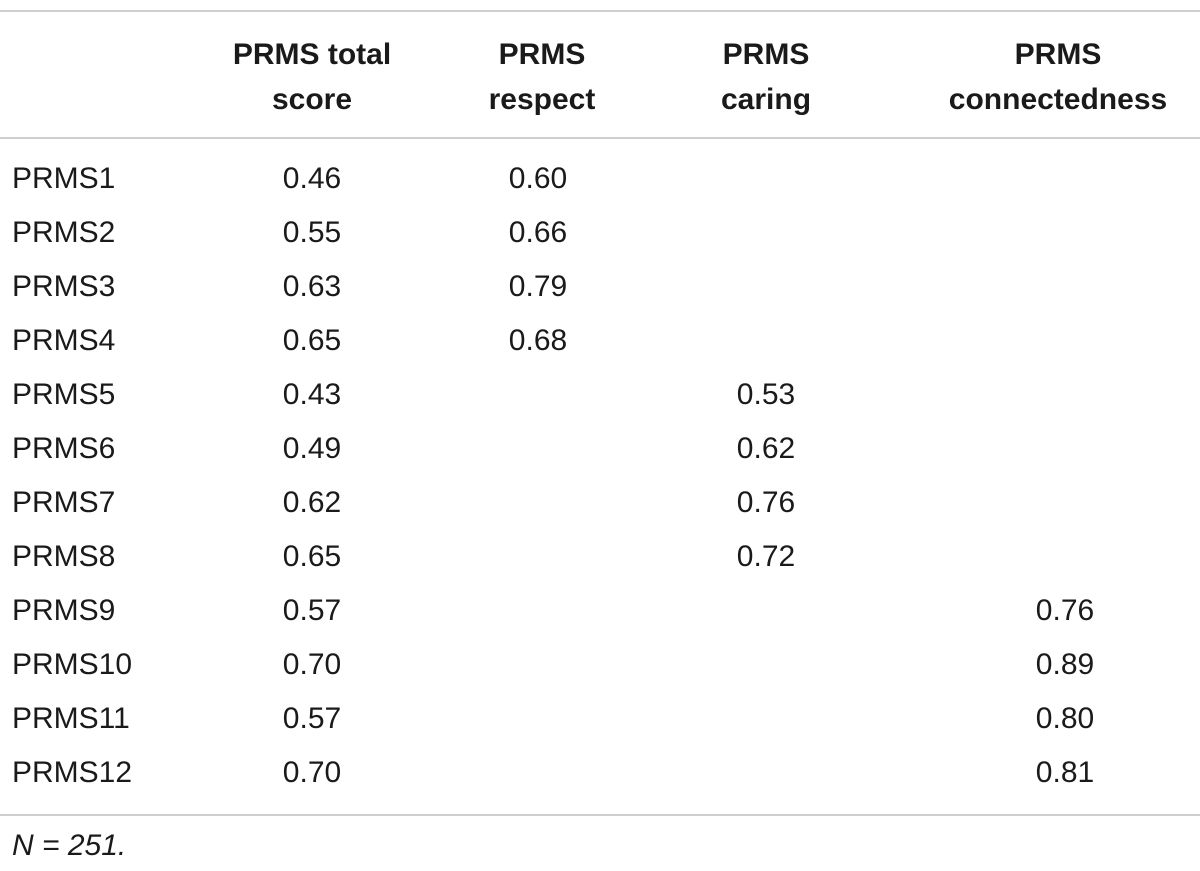 Image resolution: width=1200 pixels, height=871 pixels. I want to click on header-line: caring, so click(766, 99).